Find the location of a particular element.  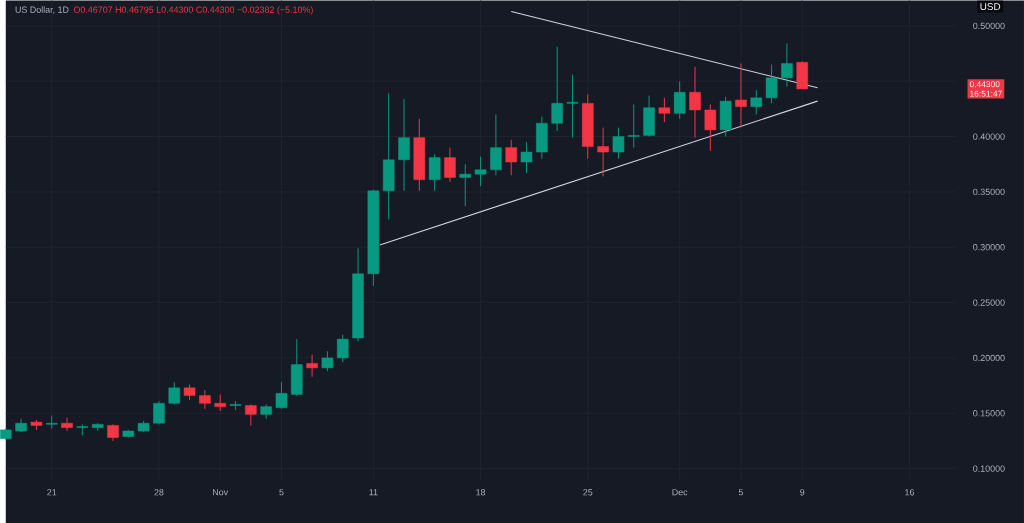

x-tick-label: Nov is located at coordinates (221, 492).